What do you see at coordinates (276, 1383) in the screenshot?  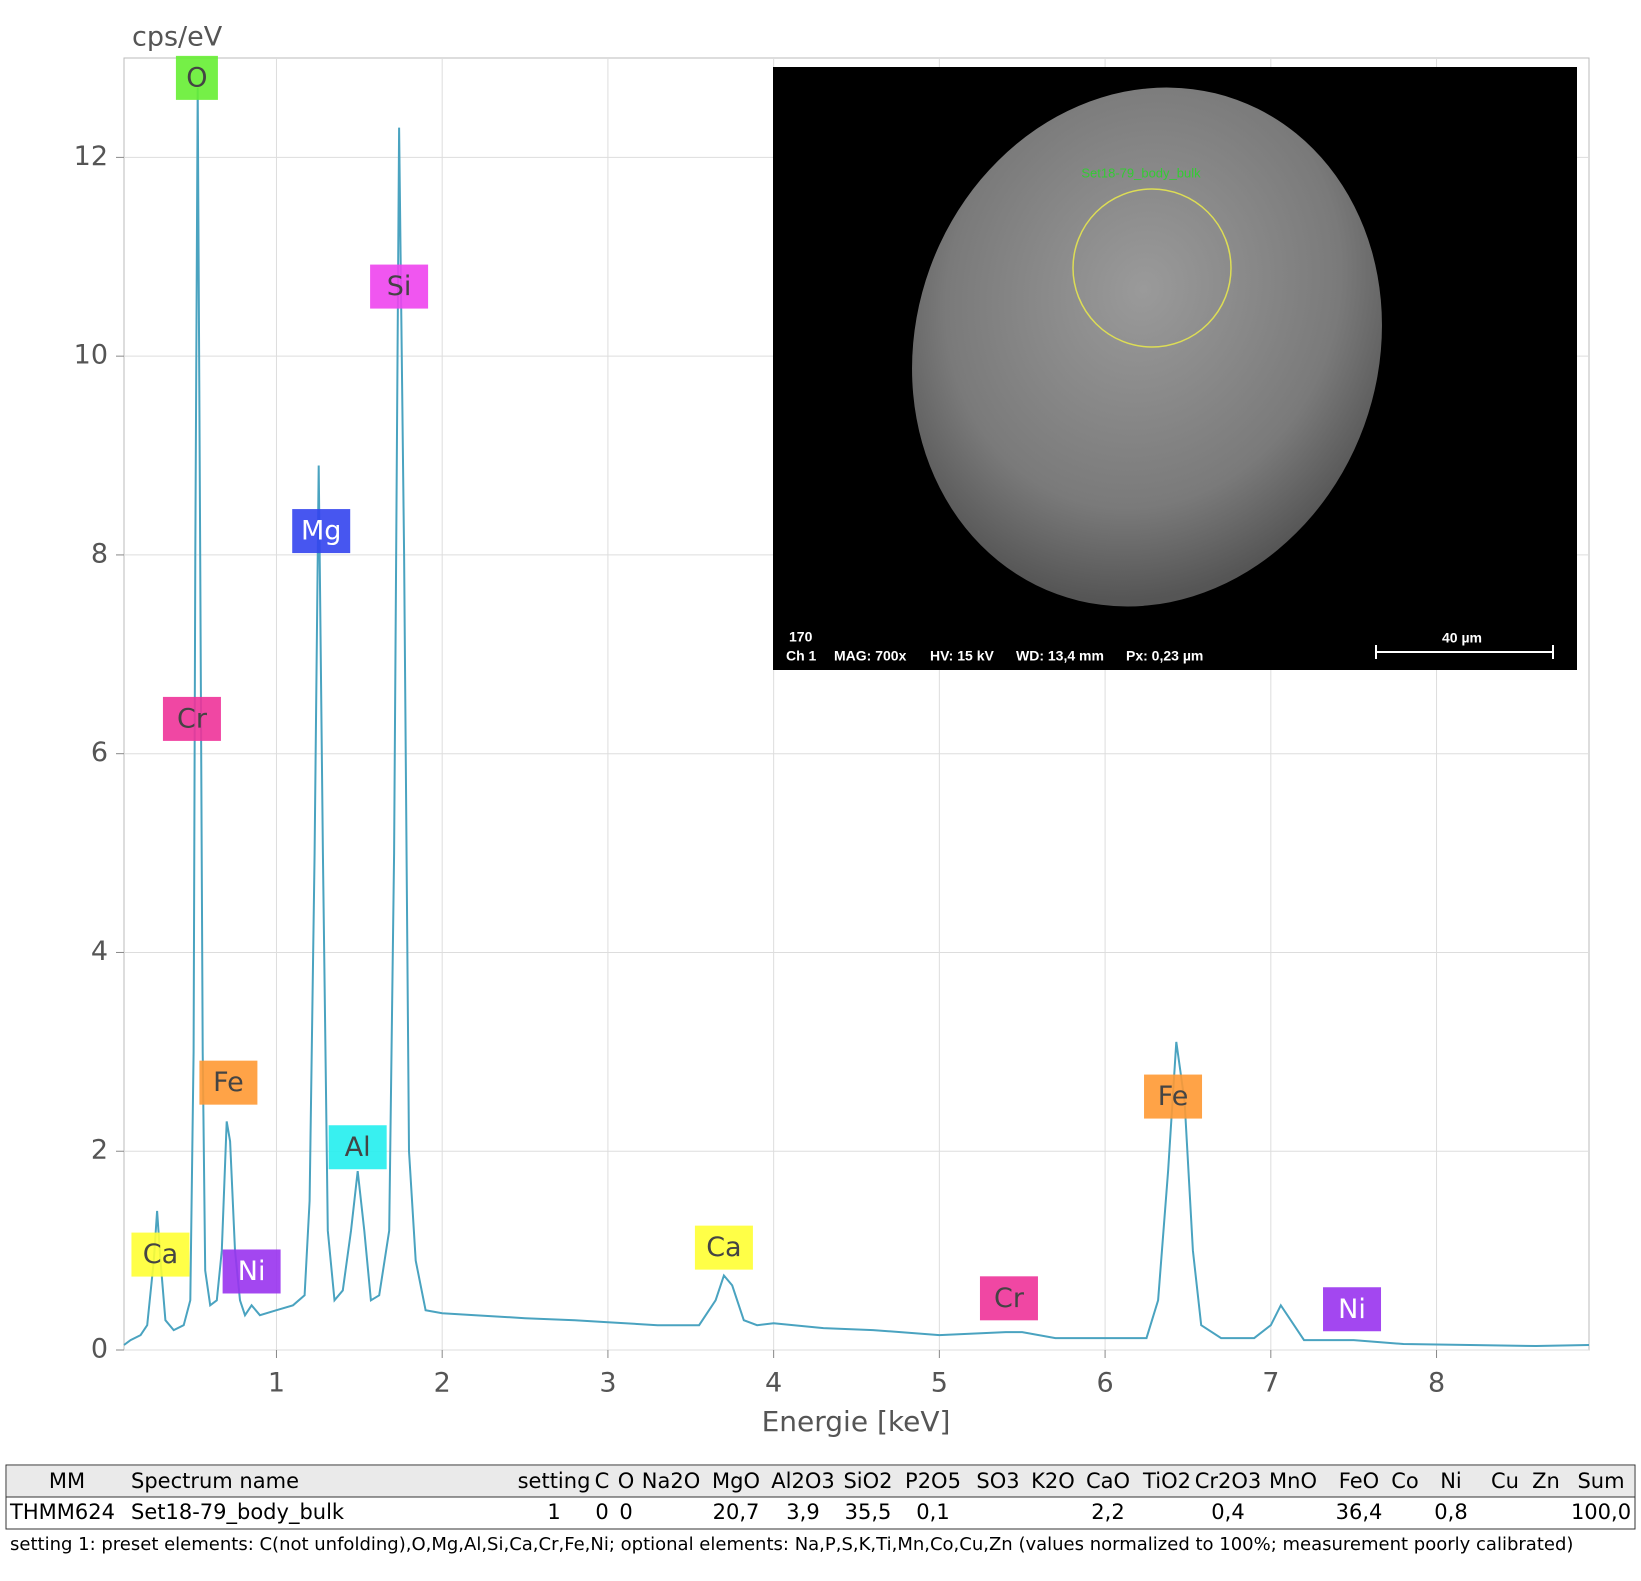 I see `x-tick-label: 1` at bounding box center [276, 1383].